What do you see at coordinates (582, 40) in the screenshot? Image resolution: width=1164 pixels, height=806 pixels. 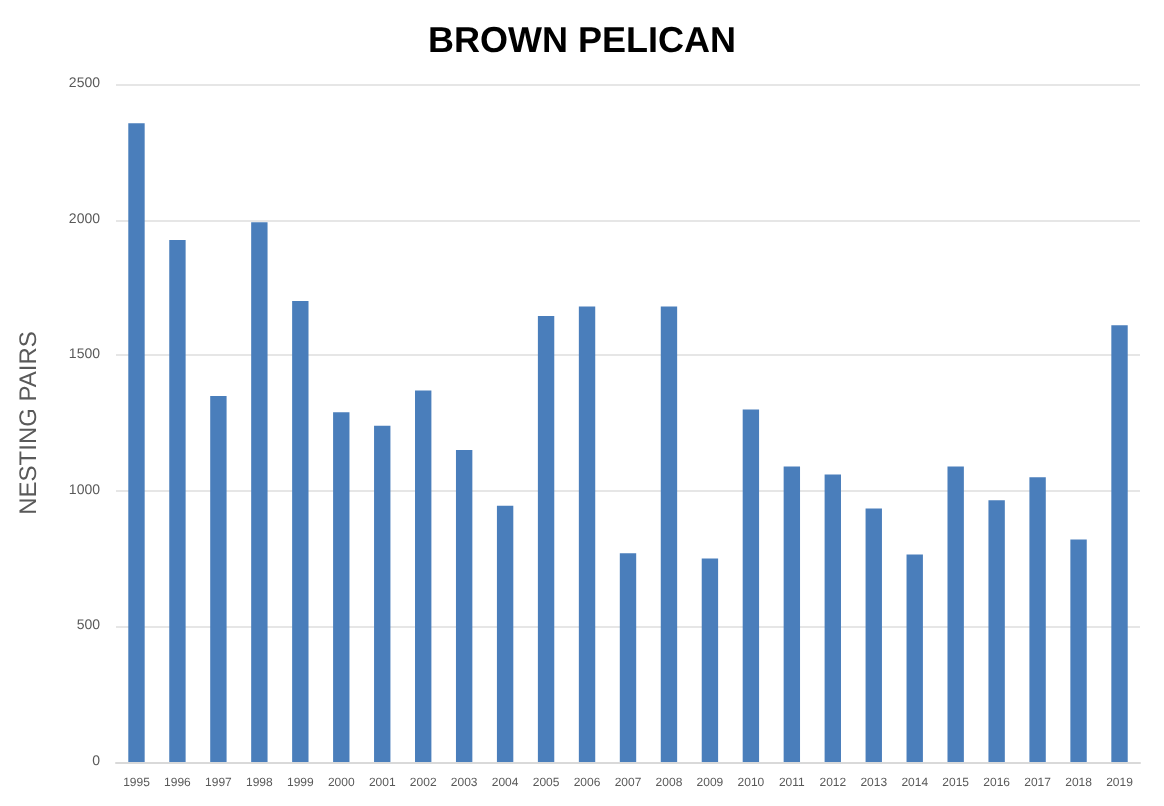 I see `chart-title: BROWN PELICAN` at bounding box center [582, 40].